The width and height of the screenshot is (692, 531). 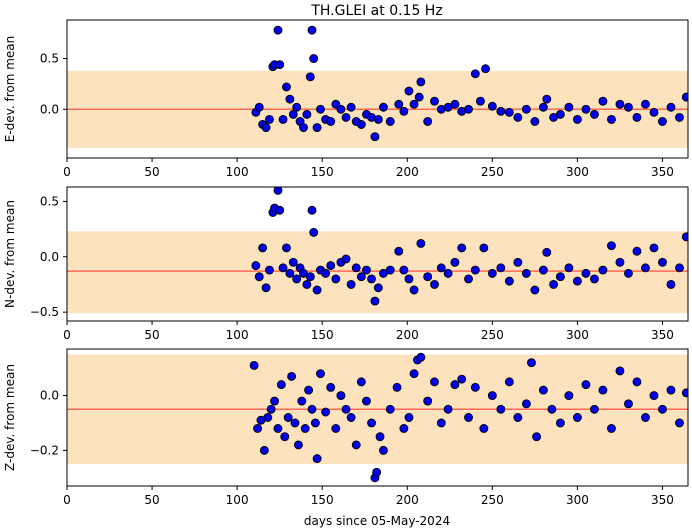 What do you see at coordinates (44, 450) in the screenshot?
I see `y-tick-label: −0.2` at bounding box center [44, 450].